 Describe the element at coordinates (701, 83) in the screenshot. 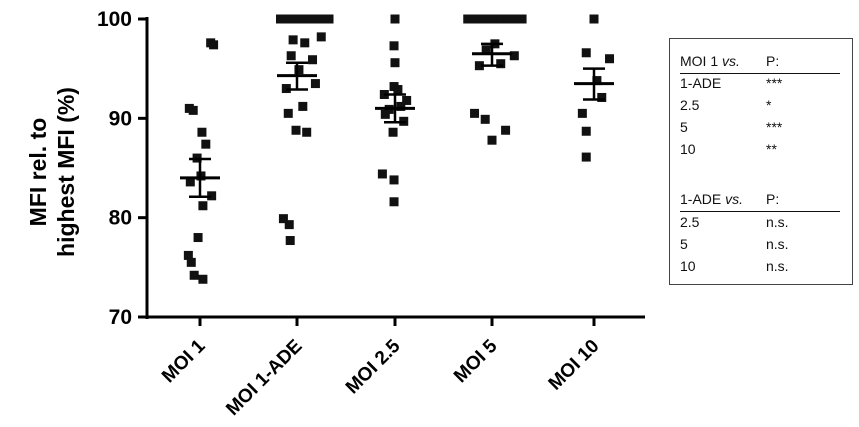

I see `row-label: 1-ADE` at that location.